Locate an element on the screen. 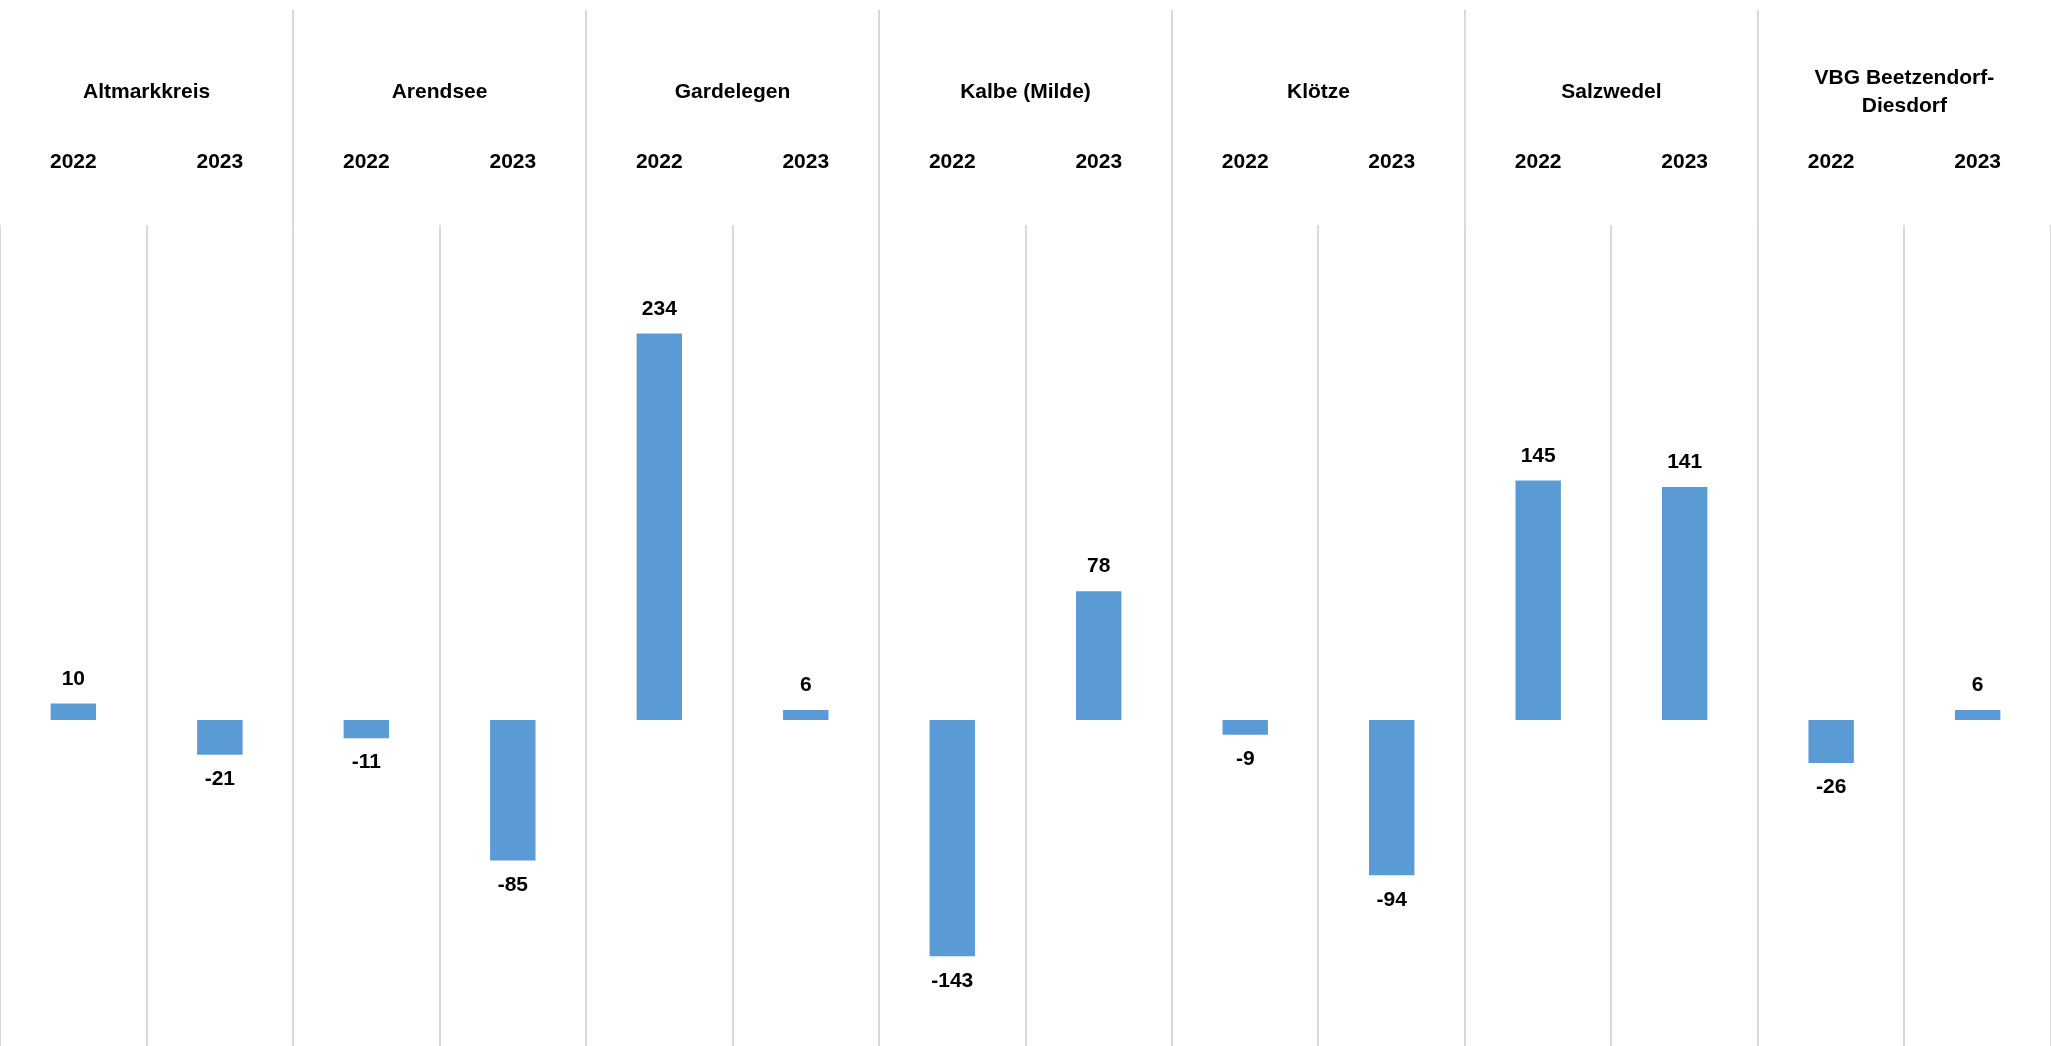 This screenshot has height=1046, width=2051. data-label: 141 is located at coordinates (1685, 461).